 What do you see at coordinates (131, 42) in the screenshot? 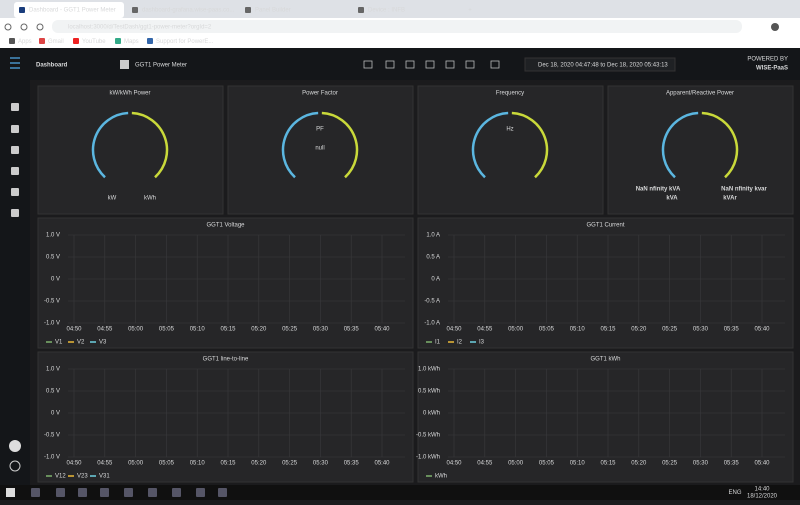
I see `bookmark: Maps` at bounding box center [131, 42].